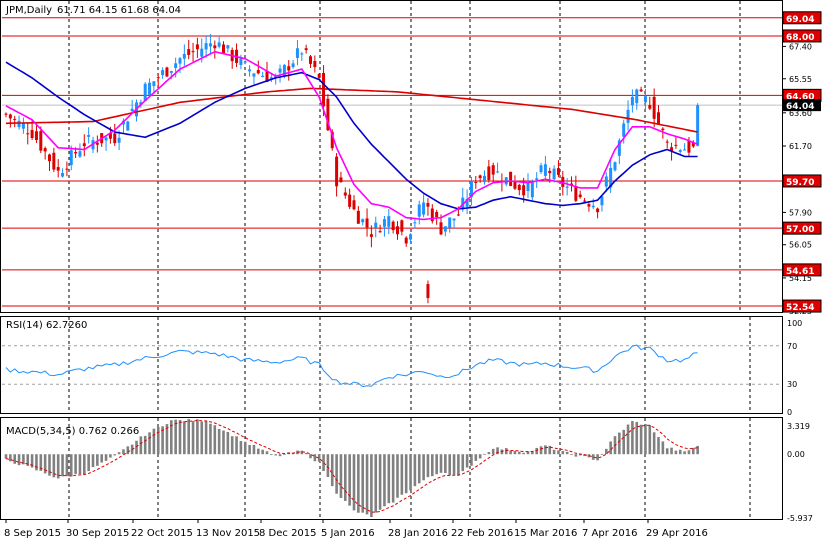 The image size is (823, 541). I want to click on macd-title: MACD(5,34,5) 0.762 0.266, so click(72, 431).